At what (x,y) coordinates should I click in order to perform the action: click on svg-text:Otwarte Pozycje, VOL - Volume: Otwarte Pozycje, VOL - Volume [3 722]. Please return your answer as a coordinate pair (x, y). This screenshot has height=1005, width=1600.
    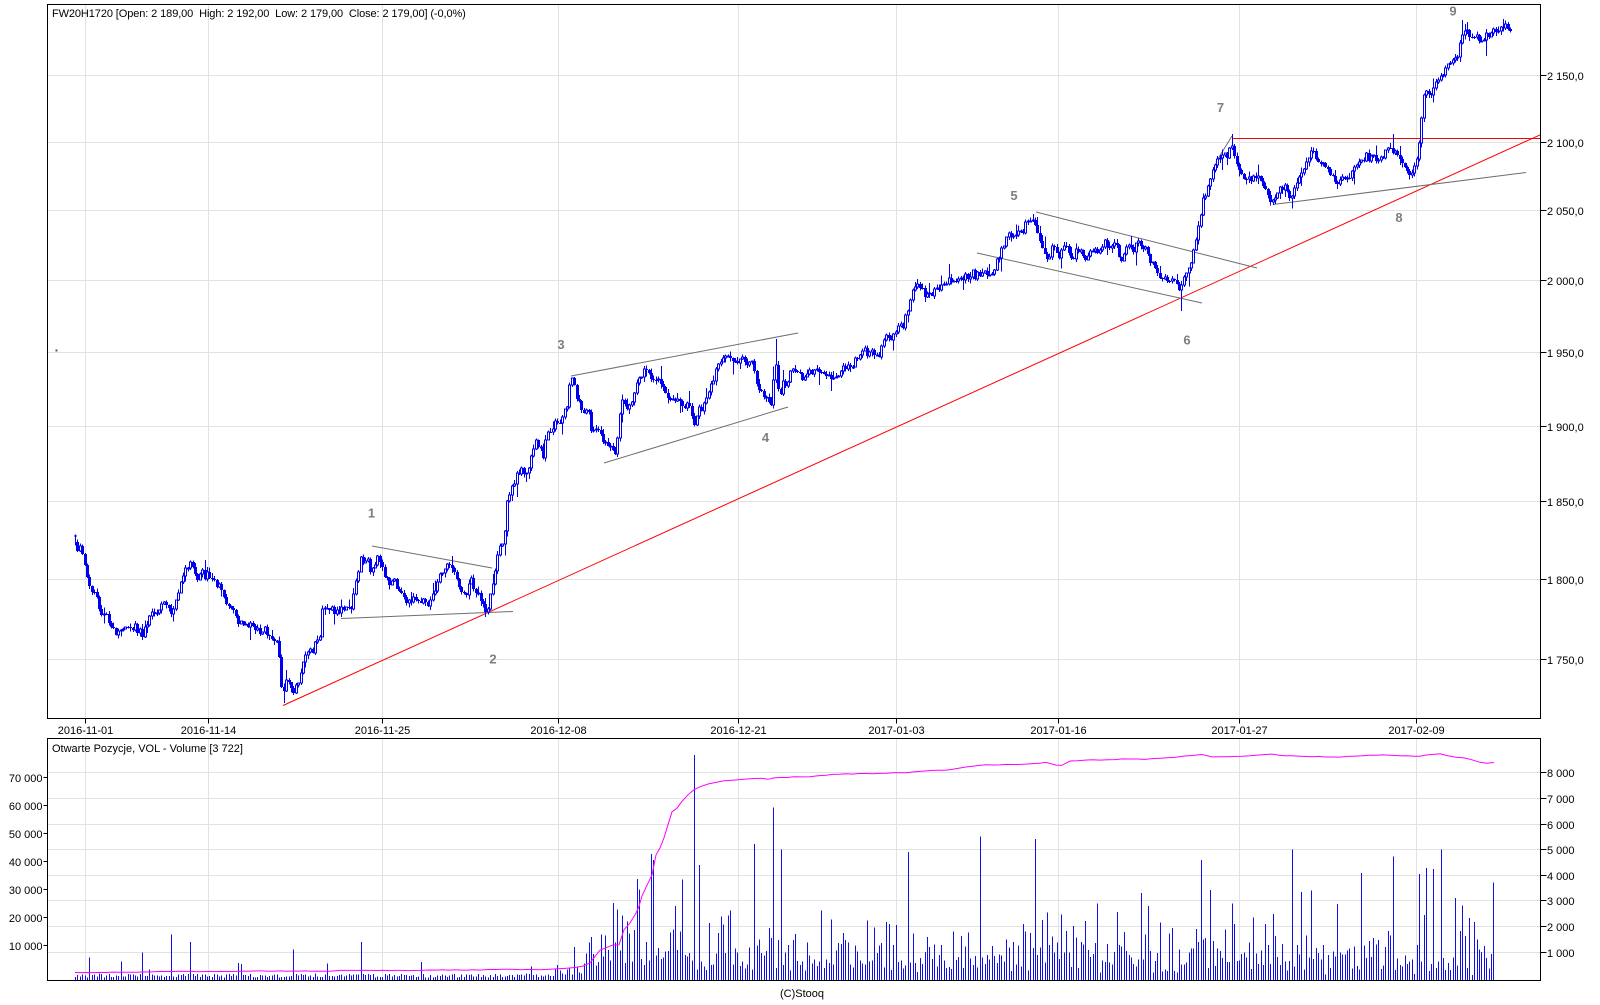
    Looking at the image, I should click on (147, 749).